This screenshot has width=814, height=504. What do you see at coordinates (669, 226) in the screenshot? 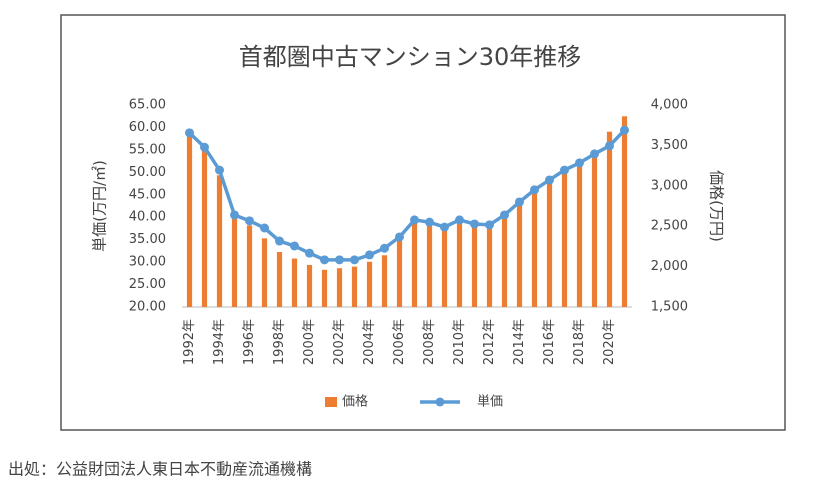
I see `y2-tick-label: 2,500` at bounding box center [669, 226].